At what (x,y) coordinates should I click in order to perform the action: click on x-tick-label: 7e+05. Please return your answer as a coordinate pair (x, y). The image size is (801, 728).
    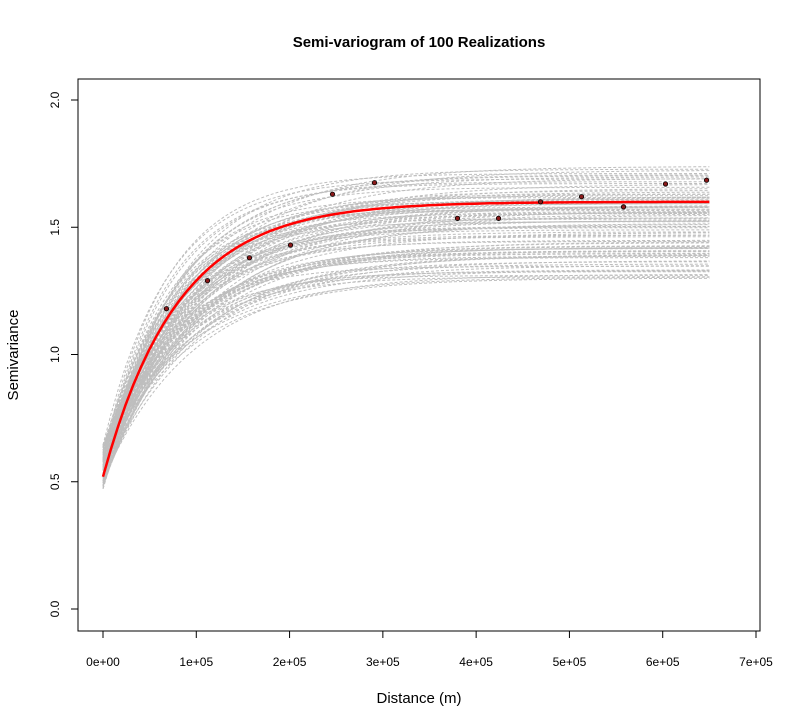
    Looking at the image, I should click on (756, 662).